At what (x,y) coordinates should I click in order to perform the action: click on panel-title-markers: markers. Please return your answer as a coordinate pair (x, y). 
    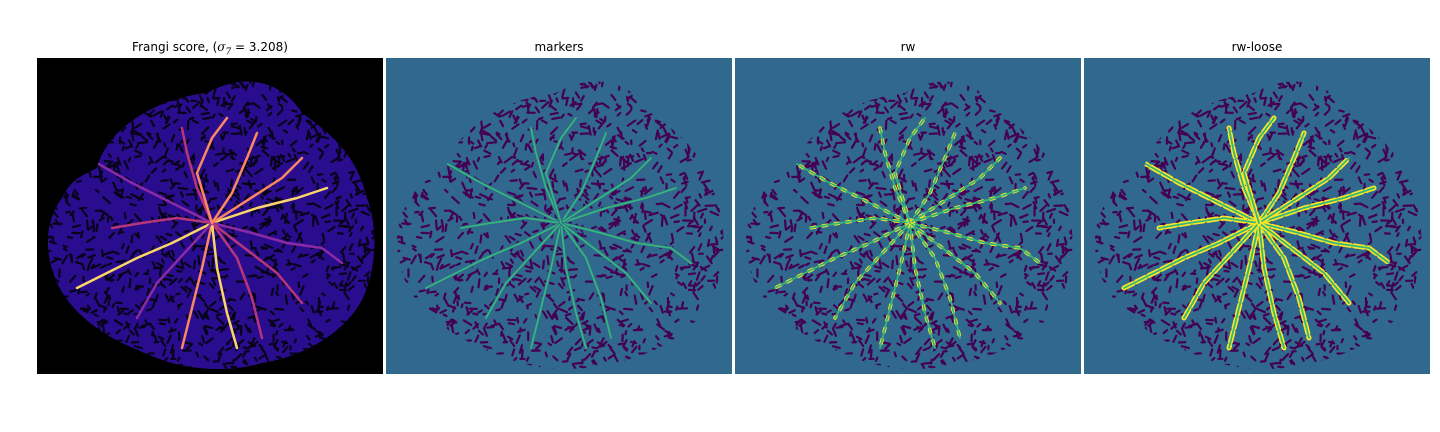
    Looking at the image, I should click on (559, 47).